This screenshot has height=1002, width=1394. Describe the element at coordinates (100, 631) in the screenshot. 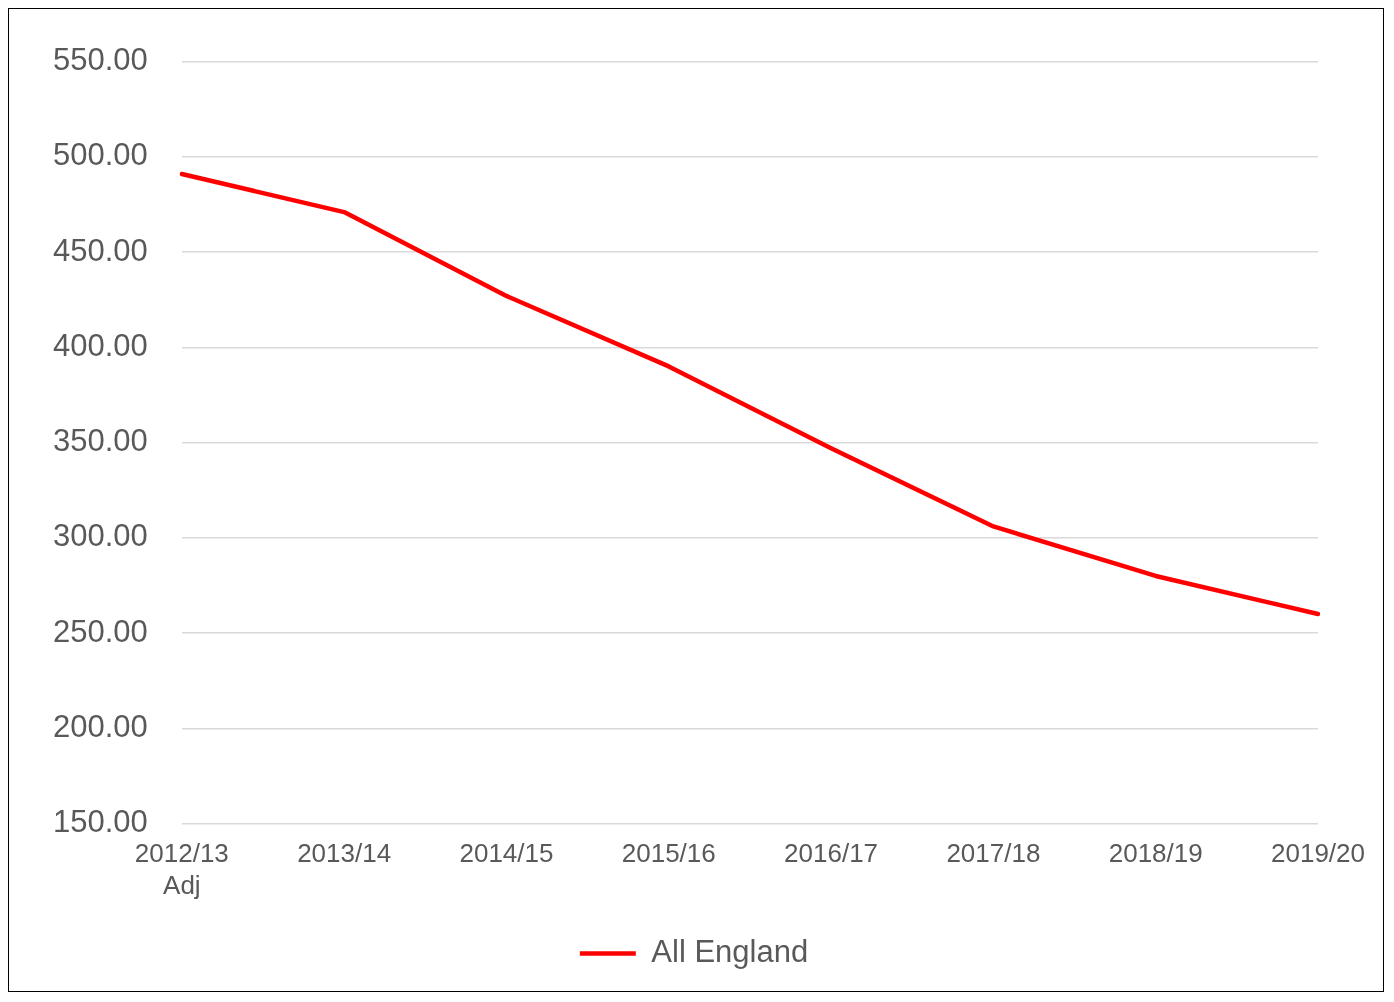

I see `y-tick-label: 250.00` at that location.